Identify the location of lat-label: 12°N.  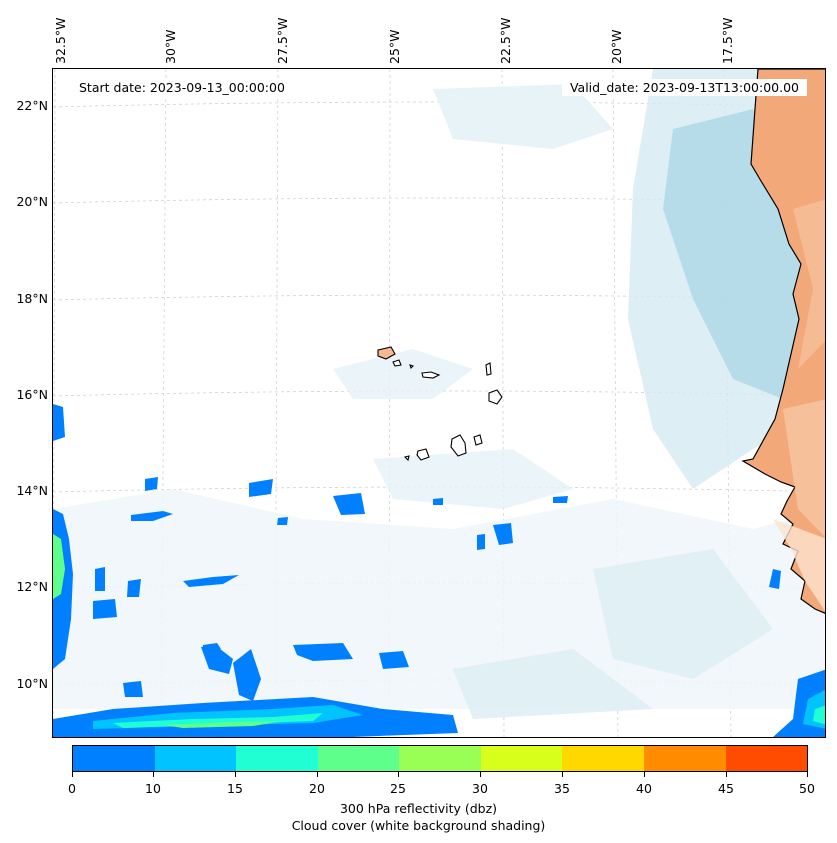
(32, 586).